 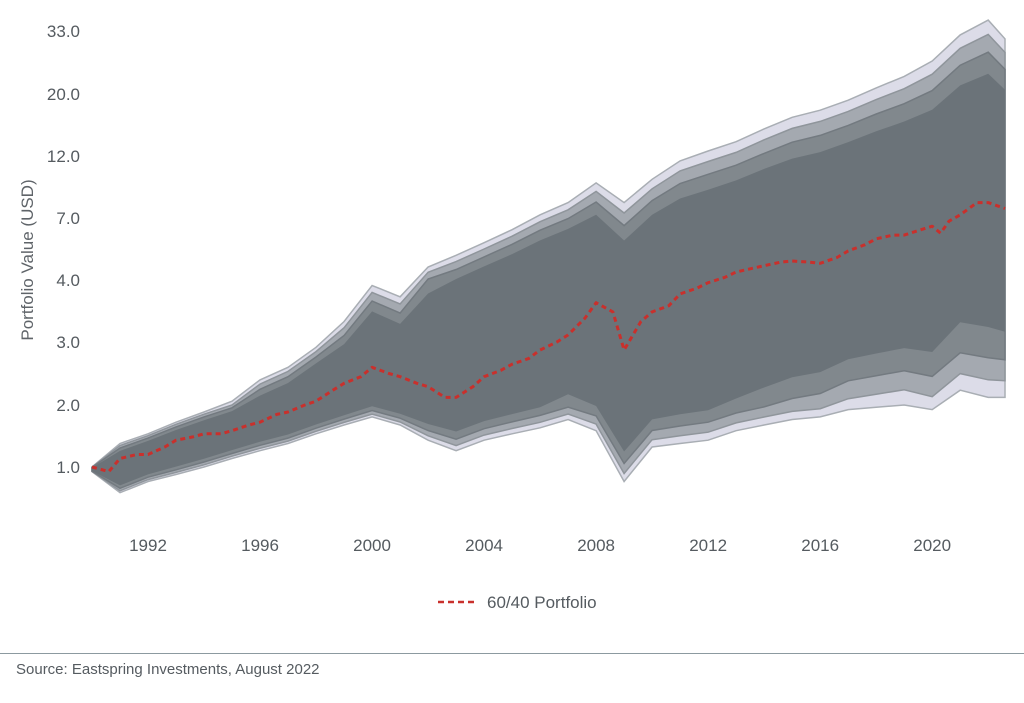 I want to click on y-tick-label: 20.0, so click(x=63, y=94).